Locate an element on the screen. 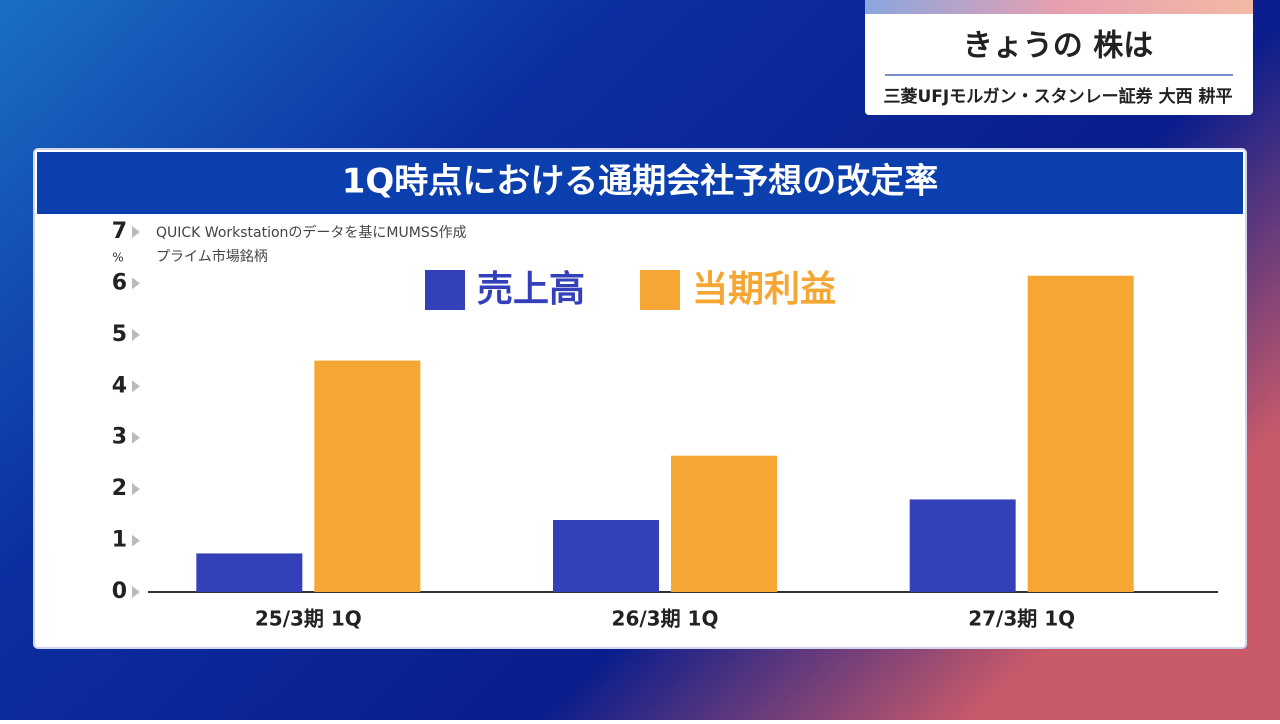 This screenshot has height=724, width=1280. legend-label: 売上高 is located at coordinates (531, 289).